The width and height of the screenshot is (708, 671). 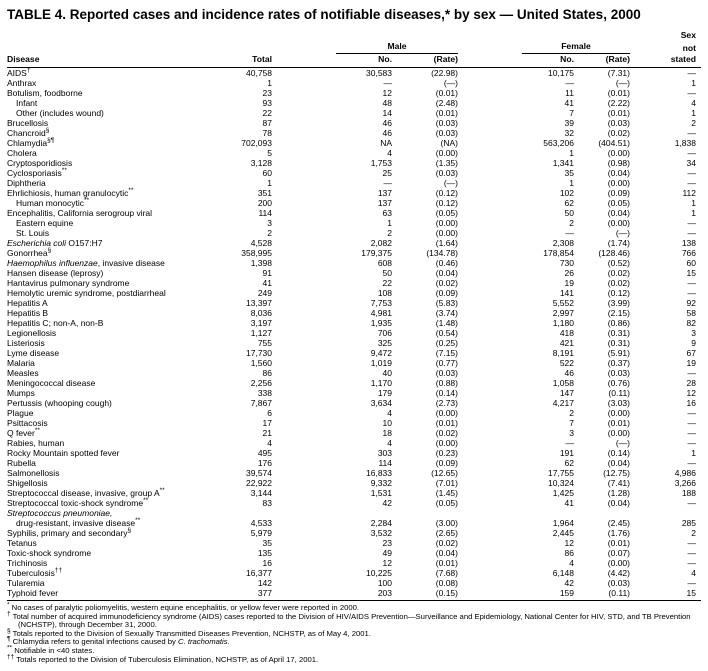 What do you see at coordinates (267, 433) in the screenshot?
I see `total-cases: 21` at bounding box center [267, 433].